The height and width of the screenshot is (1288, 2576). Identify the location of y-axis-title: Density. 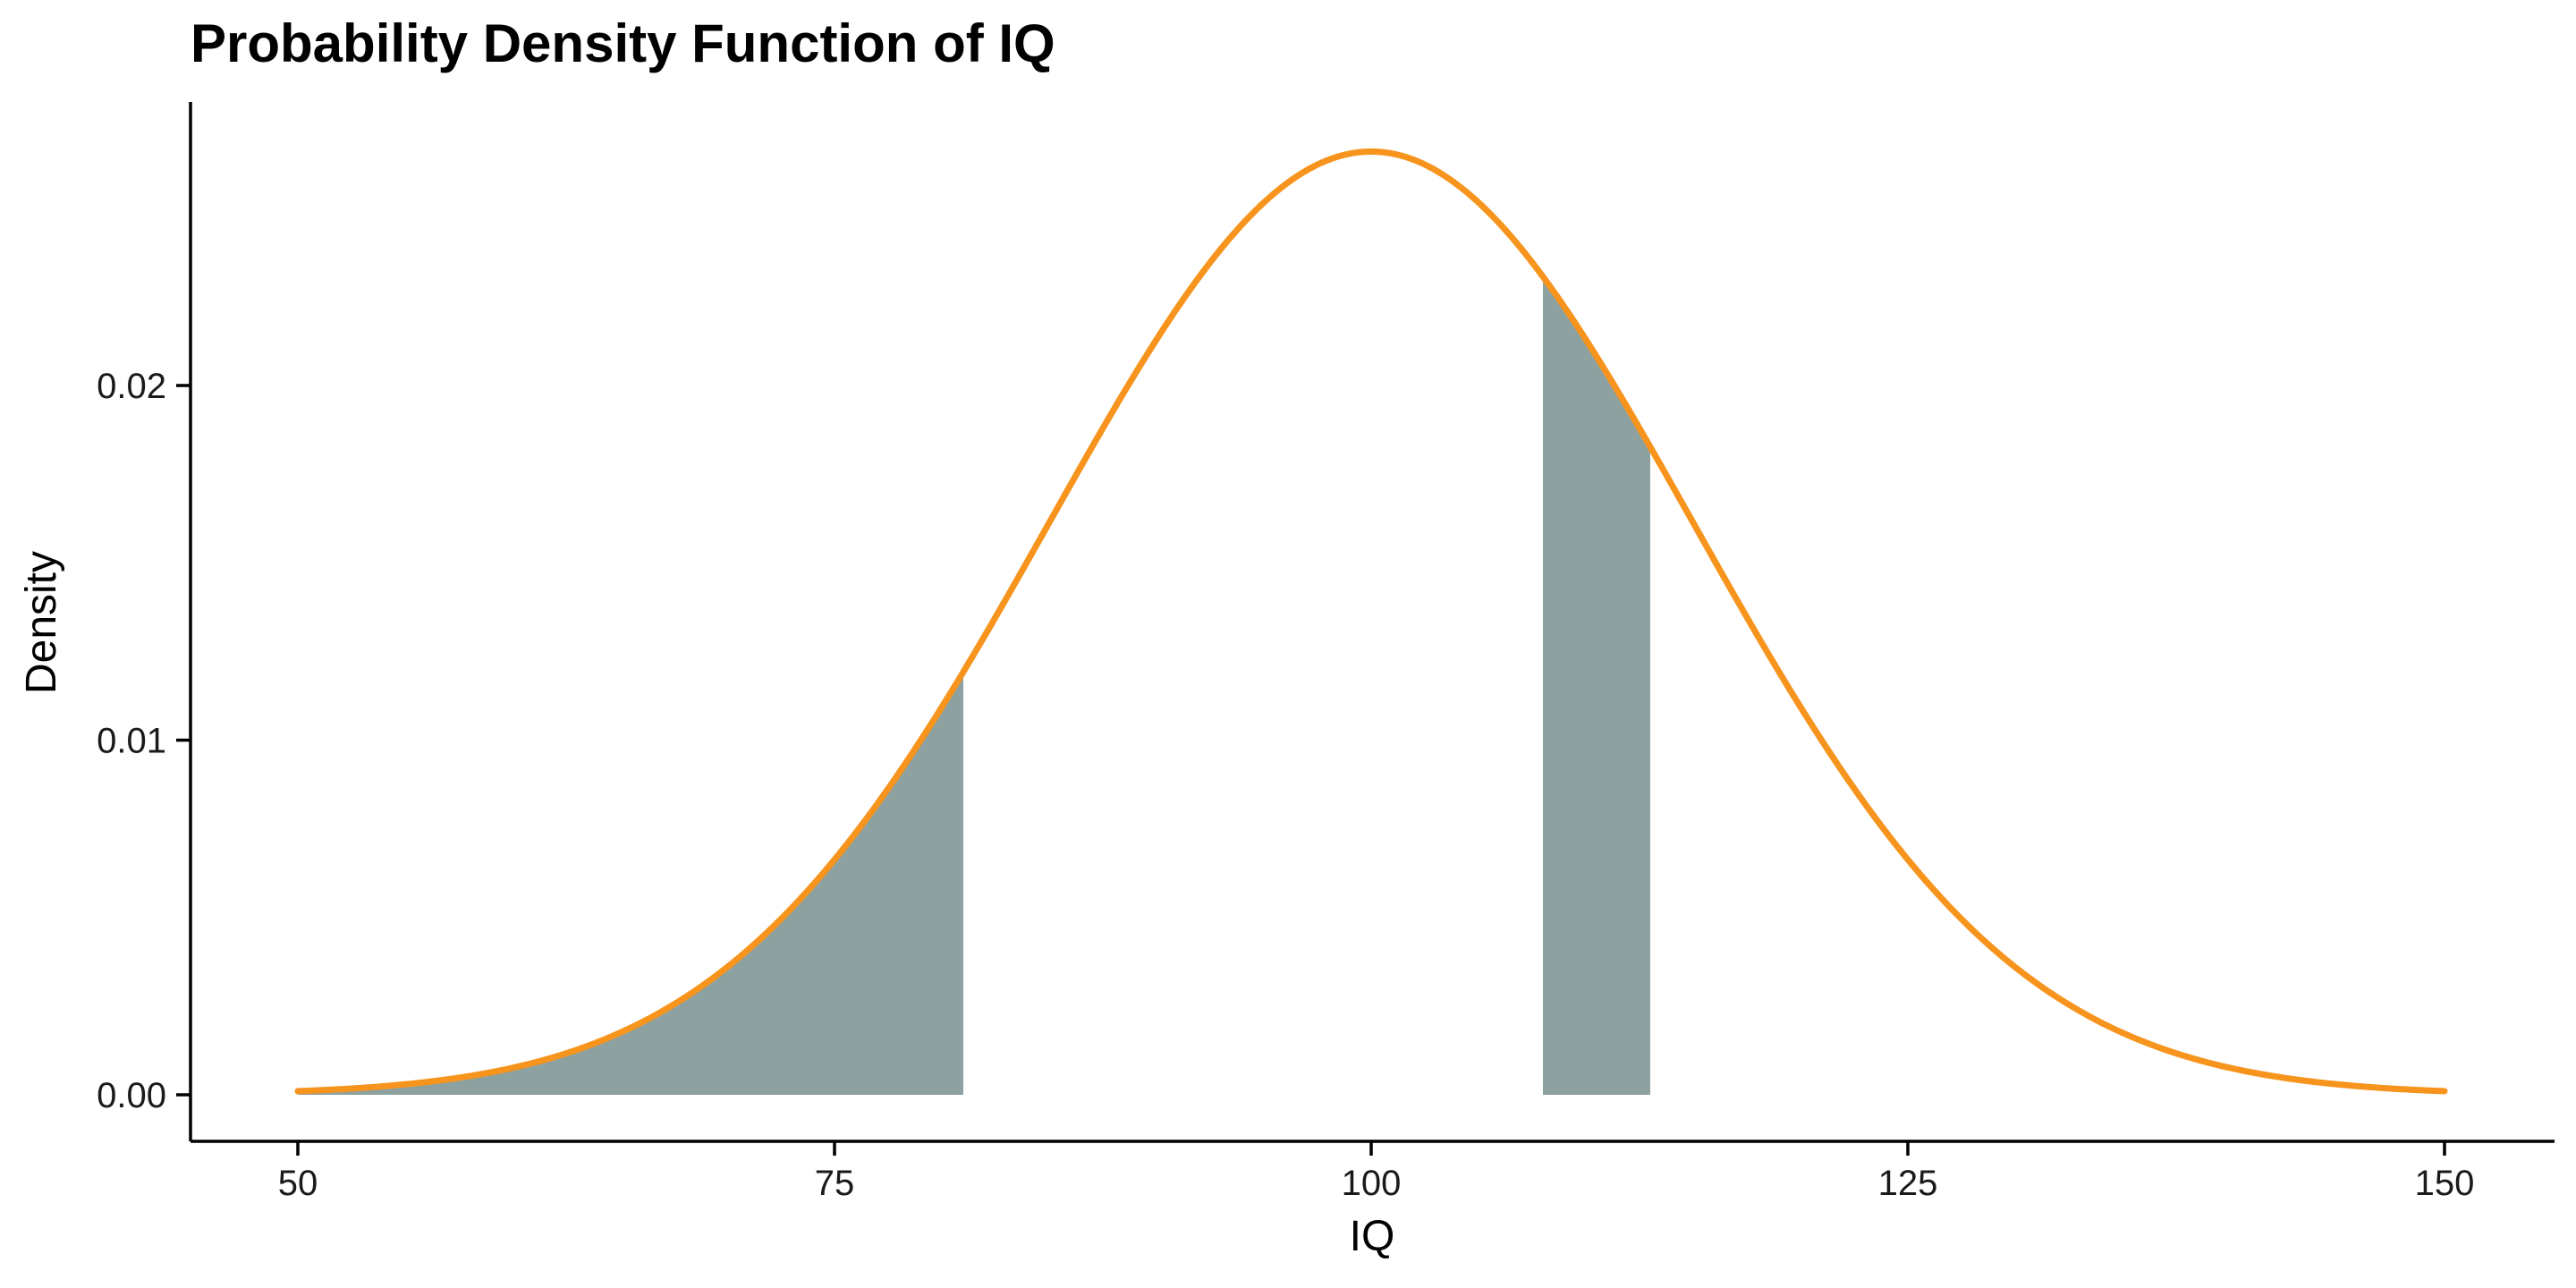
(41, 622).